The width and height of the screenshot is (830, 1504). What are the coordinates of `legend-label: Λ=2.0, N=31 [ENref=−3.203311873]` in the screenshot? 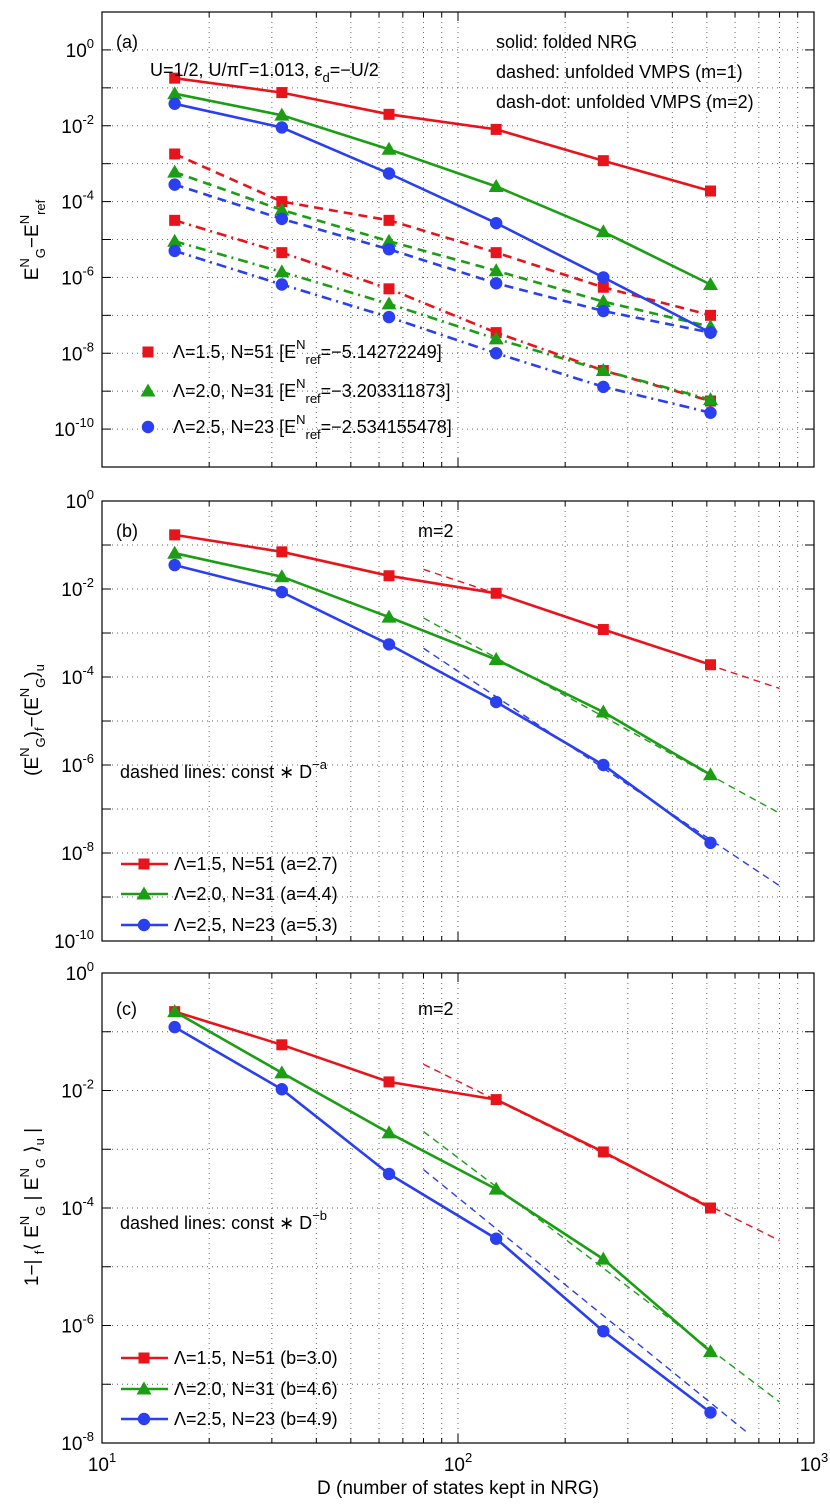 It's located at (311, 391).